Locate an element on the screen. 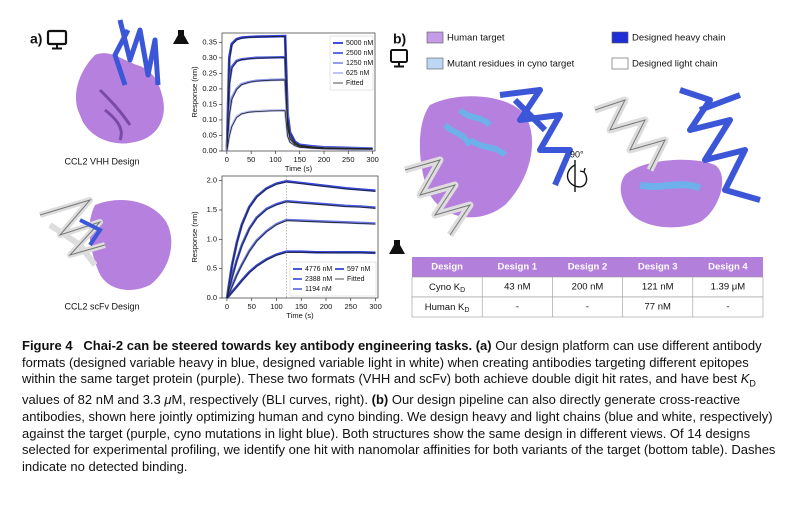 The height and width of the screenshot is (512, 800). caption-run: values of 82 nM and 3.3 is located at coordinates (391, 389).